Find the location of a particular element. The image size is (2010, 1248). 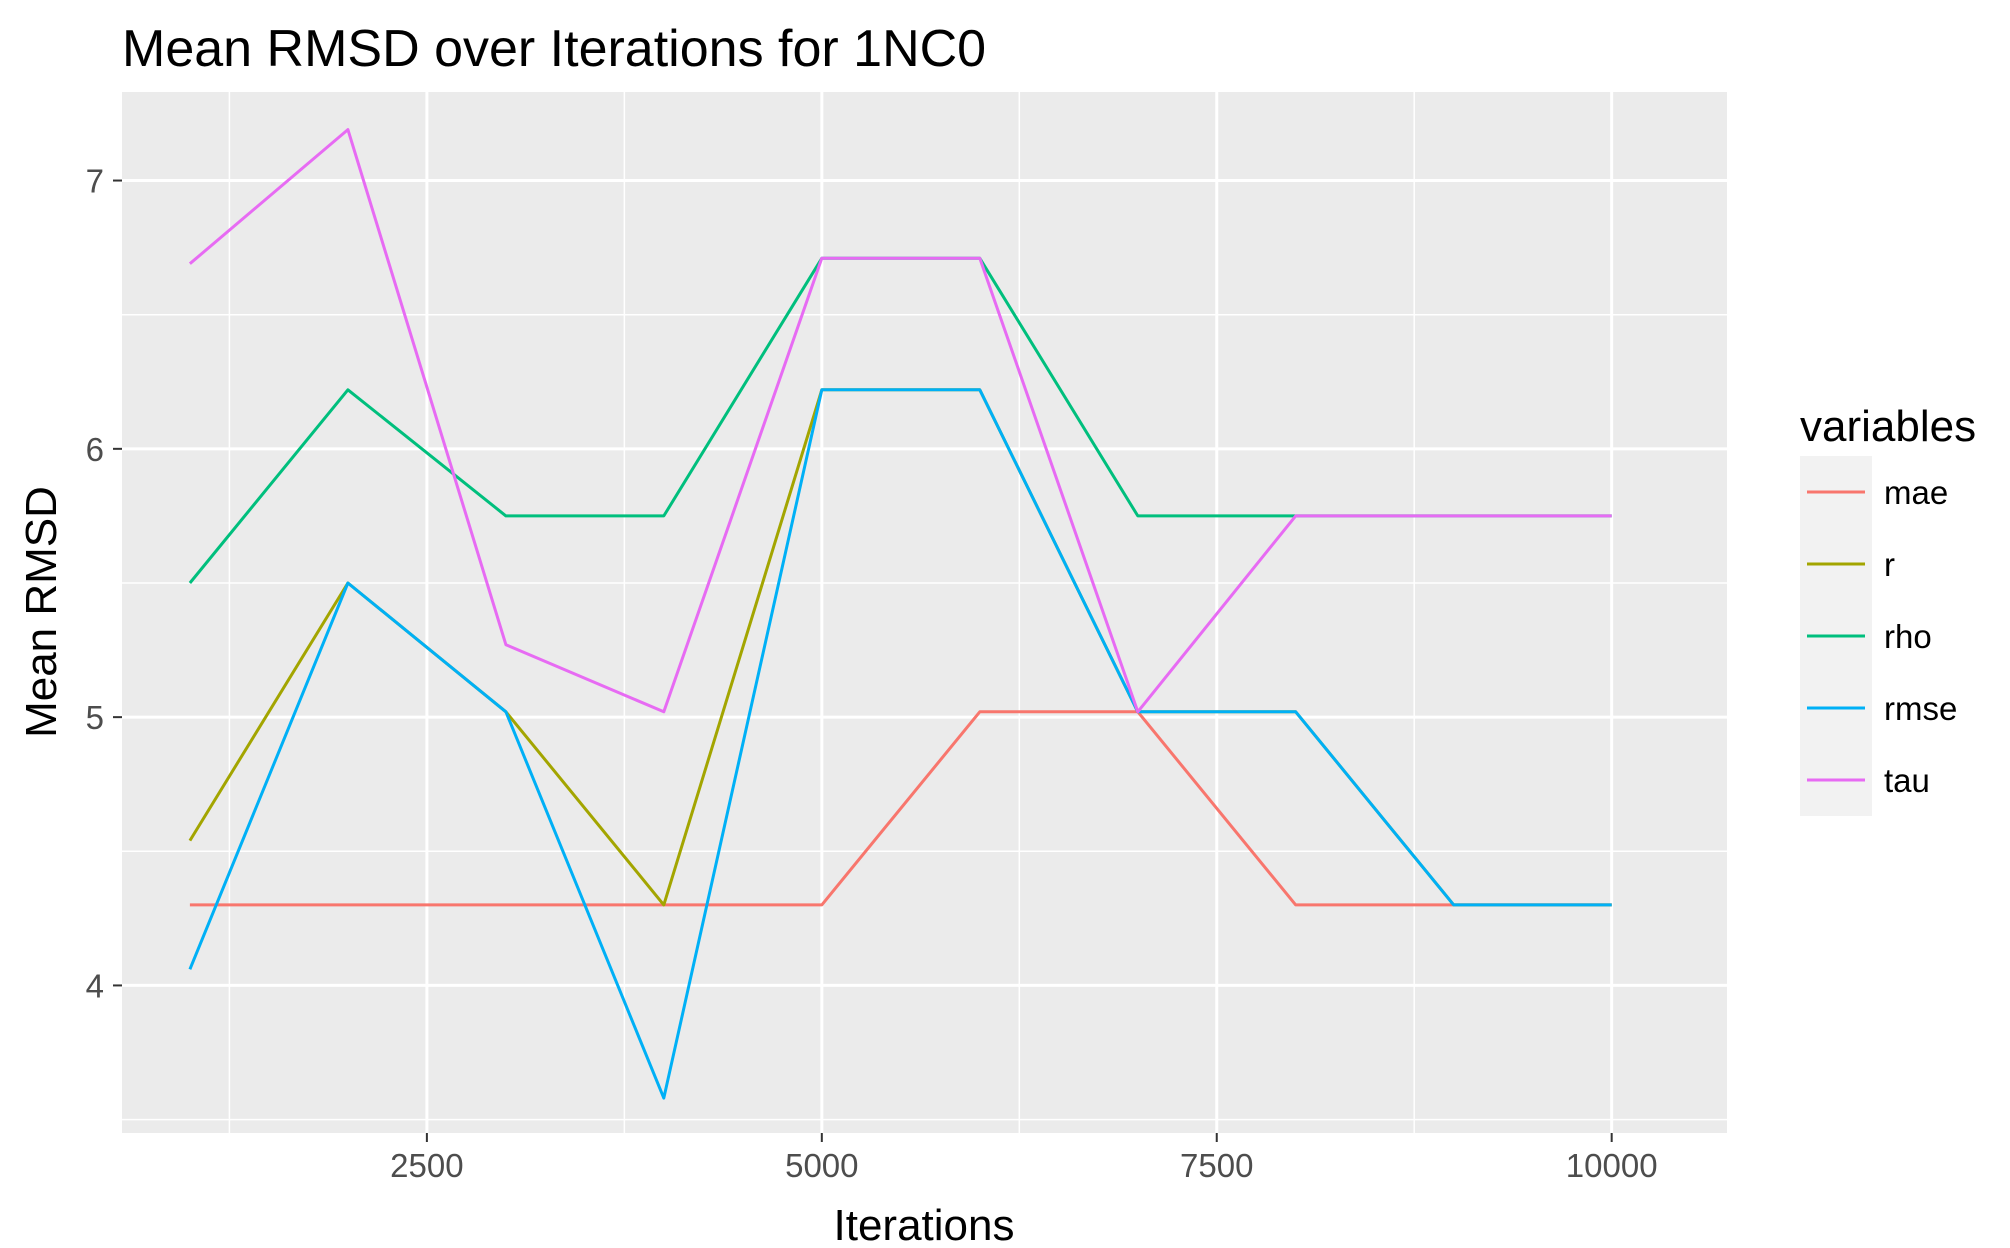

y-tick-label: 5 is located at coordinates (95, 717).